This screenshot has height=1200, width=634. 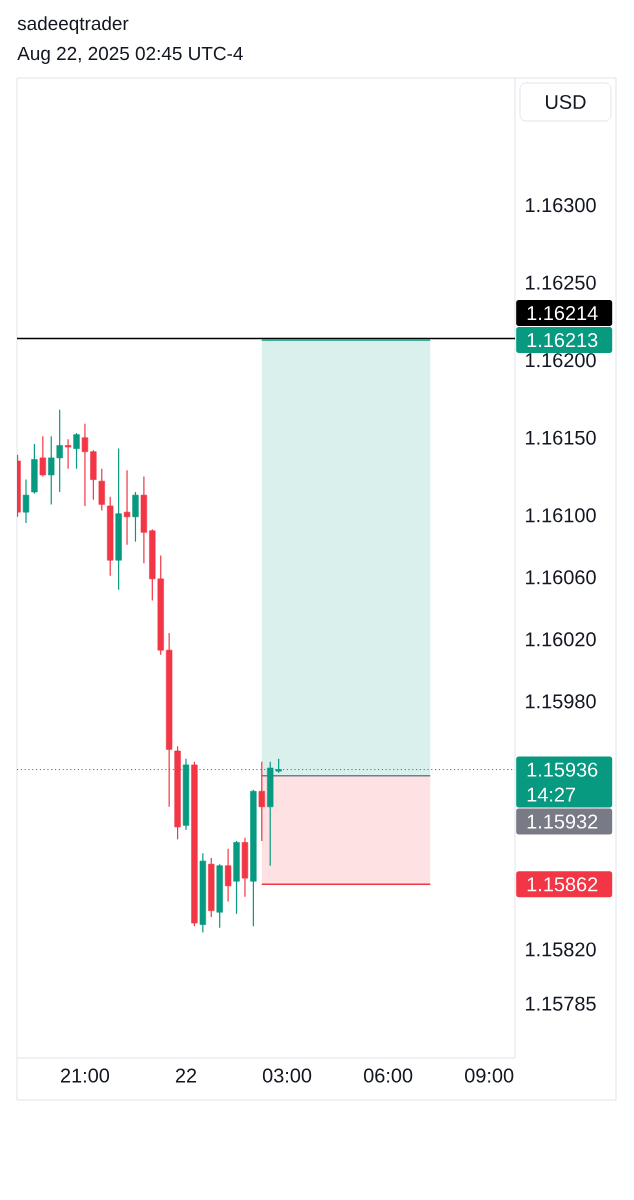 I want to click on y-tick-label: 1.16250, so click(x=561, y=282).